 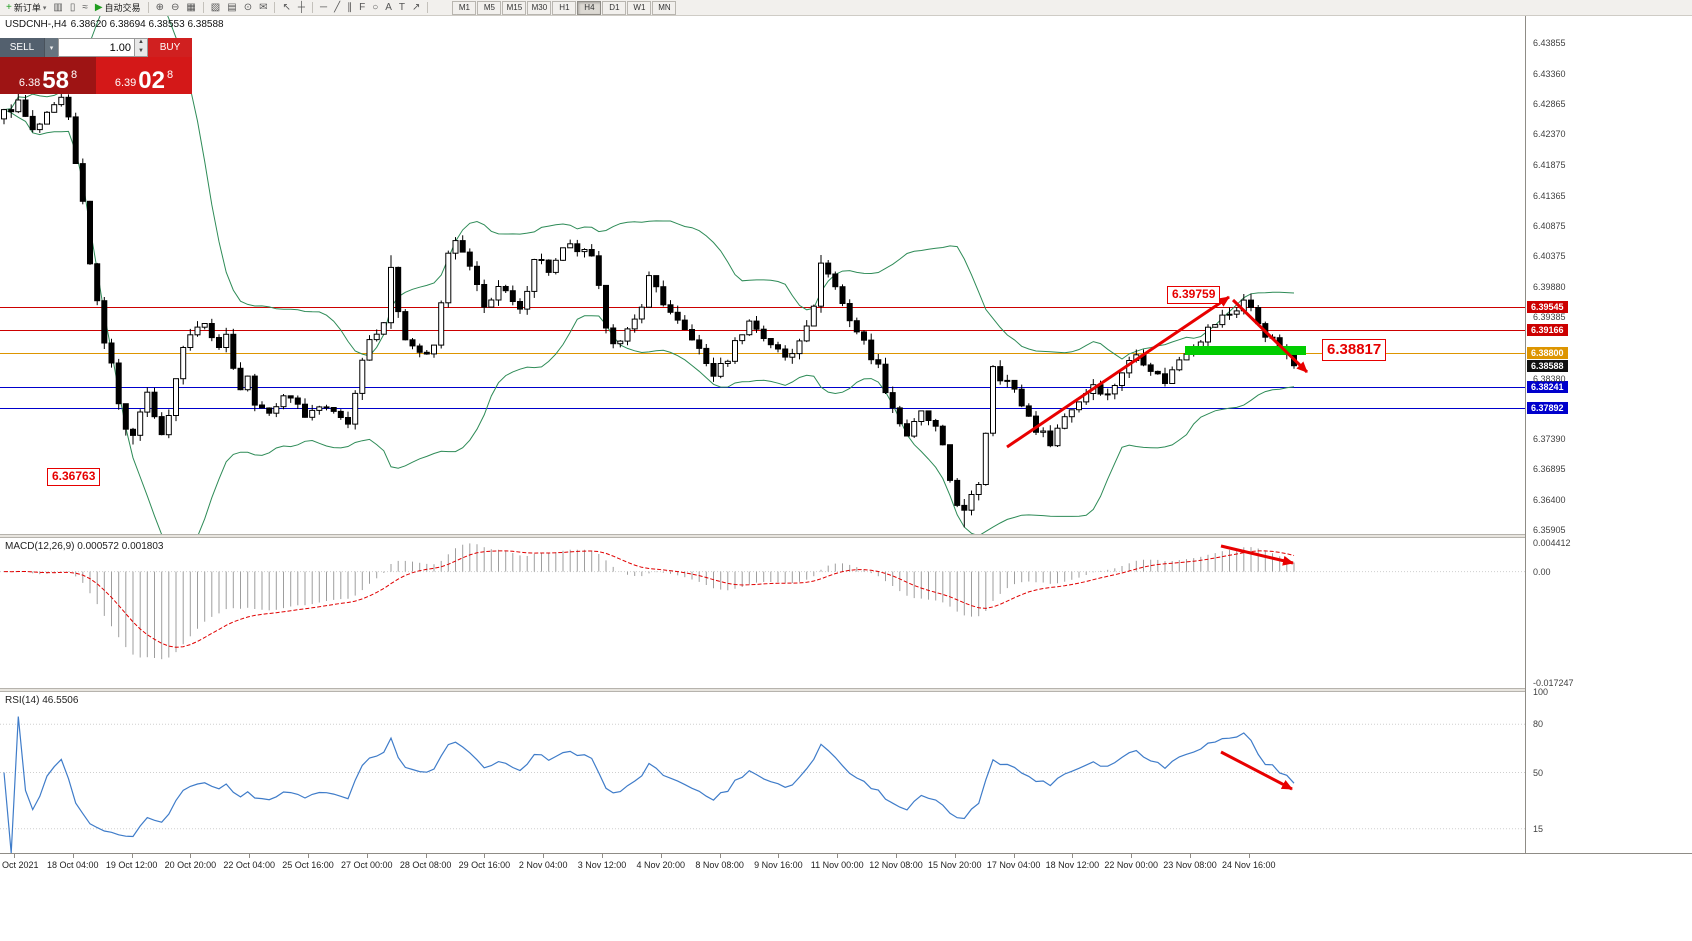 I want to click on timeframe-m1: M1, so click(x=464, y=7).